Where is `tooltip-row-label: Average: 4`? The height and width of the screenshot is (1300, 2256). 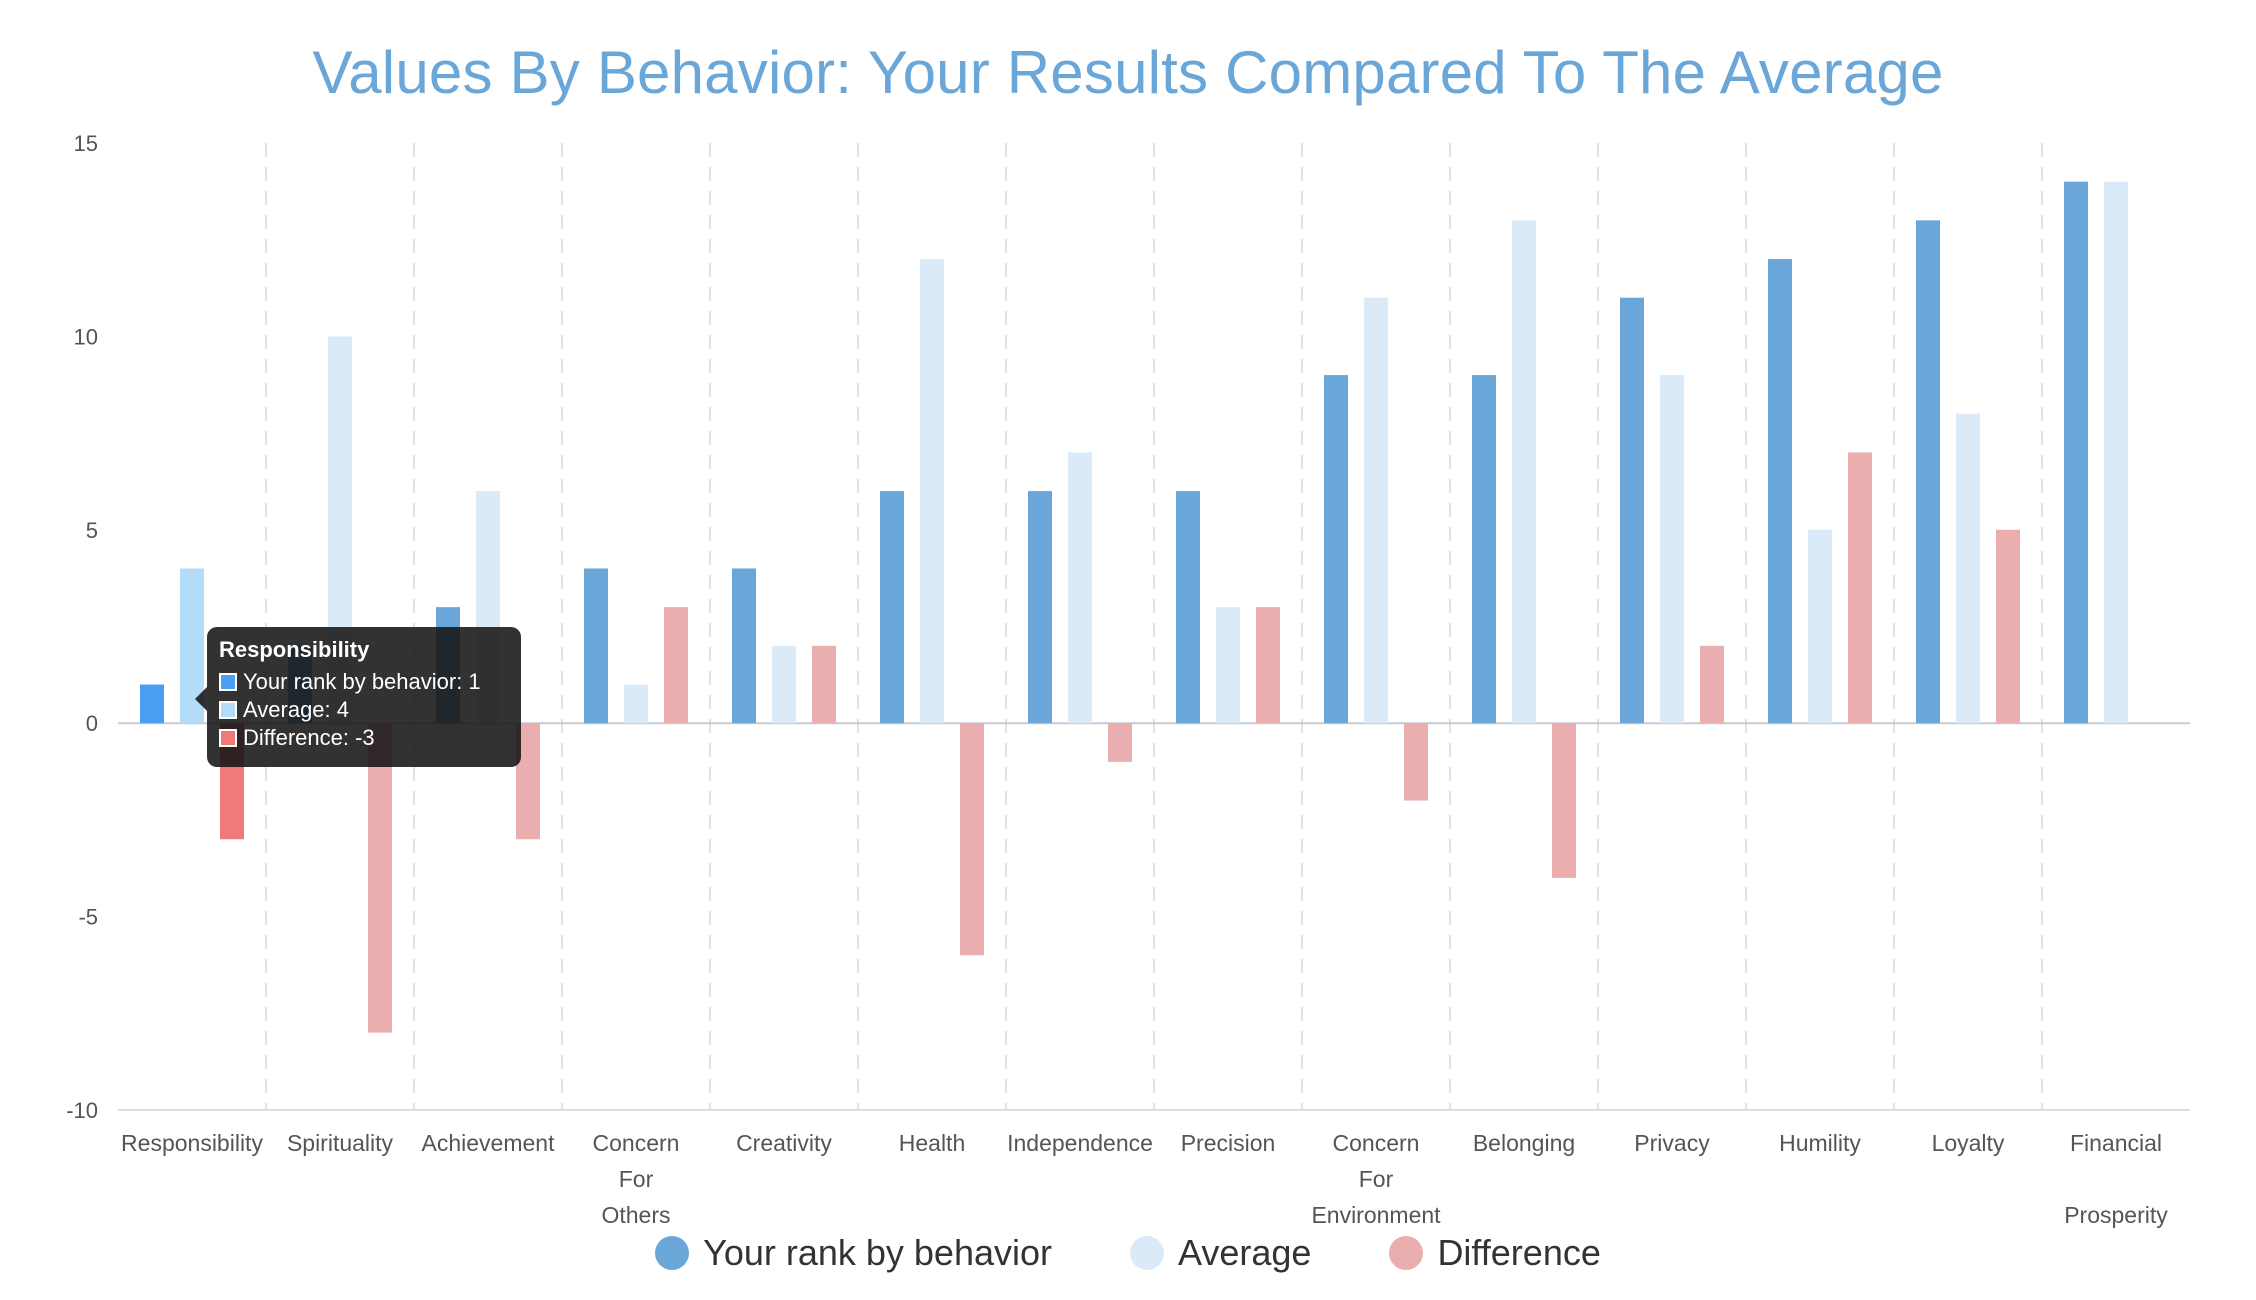
tooltip-row-label: Average: 4 is located at coordinates (296, 709).